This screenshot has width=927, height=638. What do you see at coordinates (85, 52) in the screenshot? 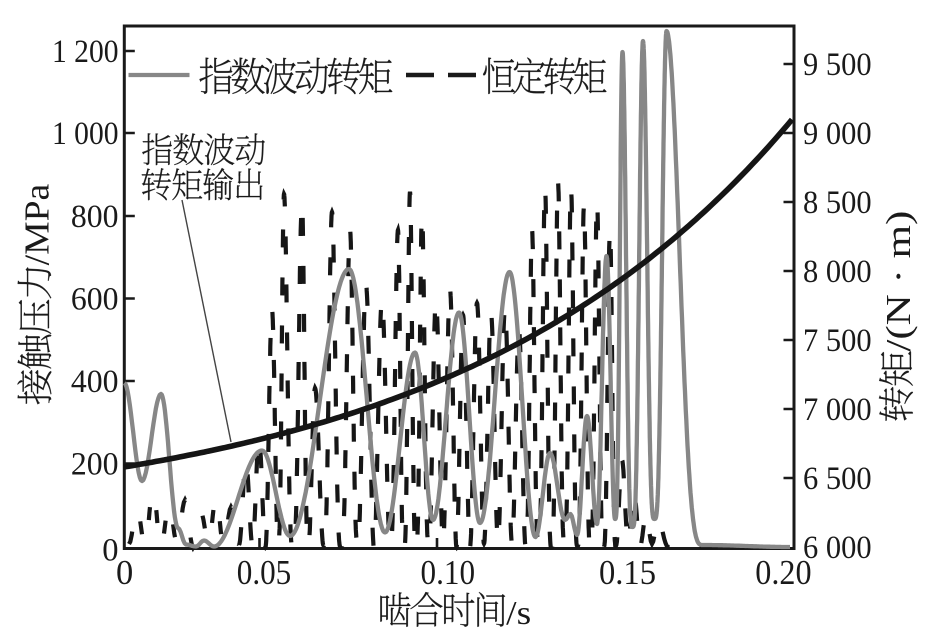
I see `svg-text: 1 200` at bounding box center [85, 52].